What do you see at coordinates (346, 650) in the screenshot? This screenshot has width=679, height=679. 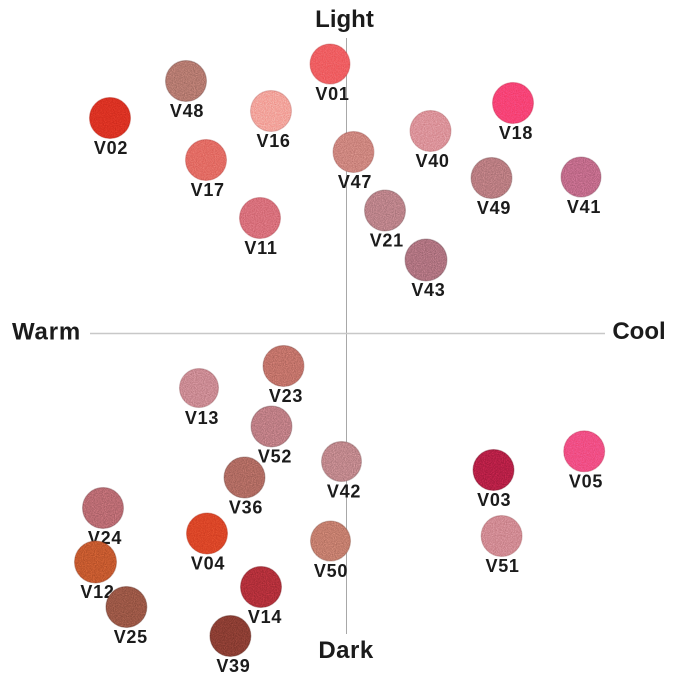 I see `svg-text: Dark` at bounding box center [346, 650].